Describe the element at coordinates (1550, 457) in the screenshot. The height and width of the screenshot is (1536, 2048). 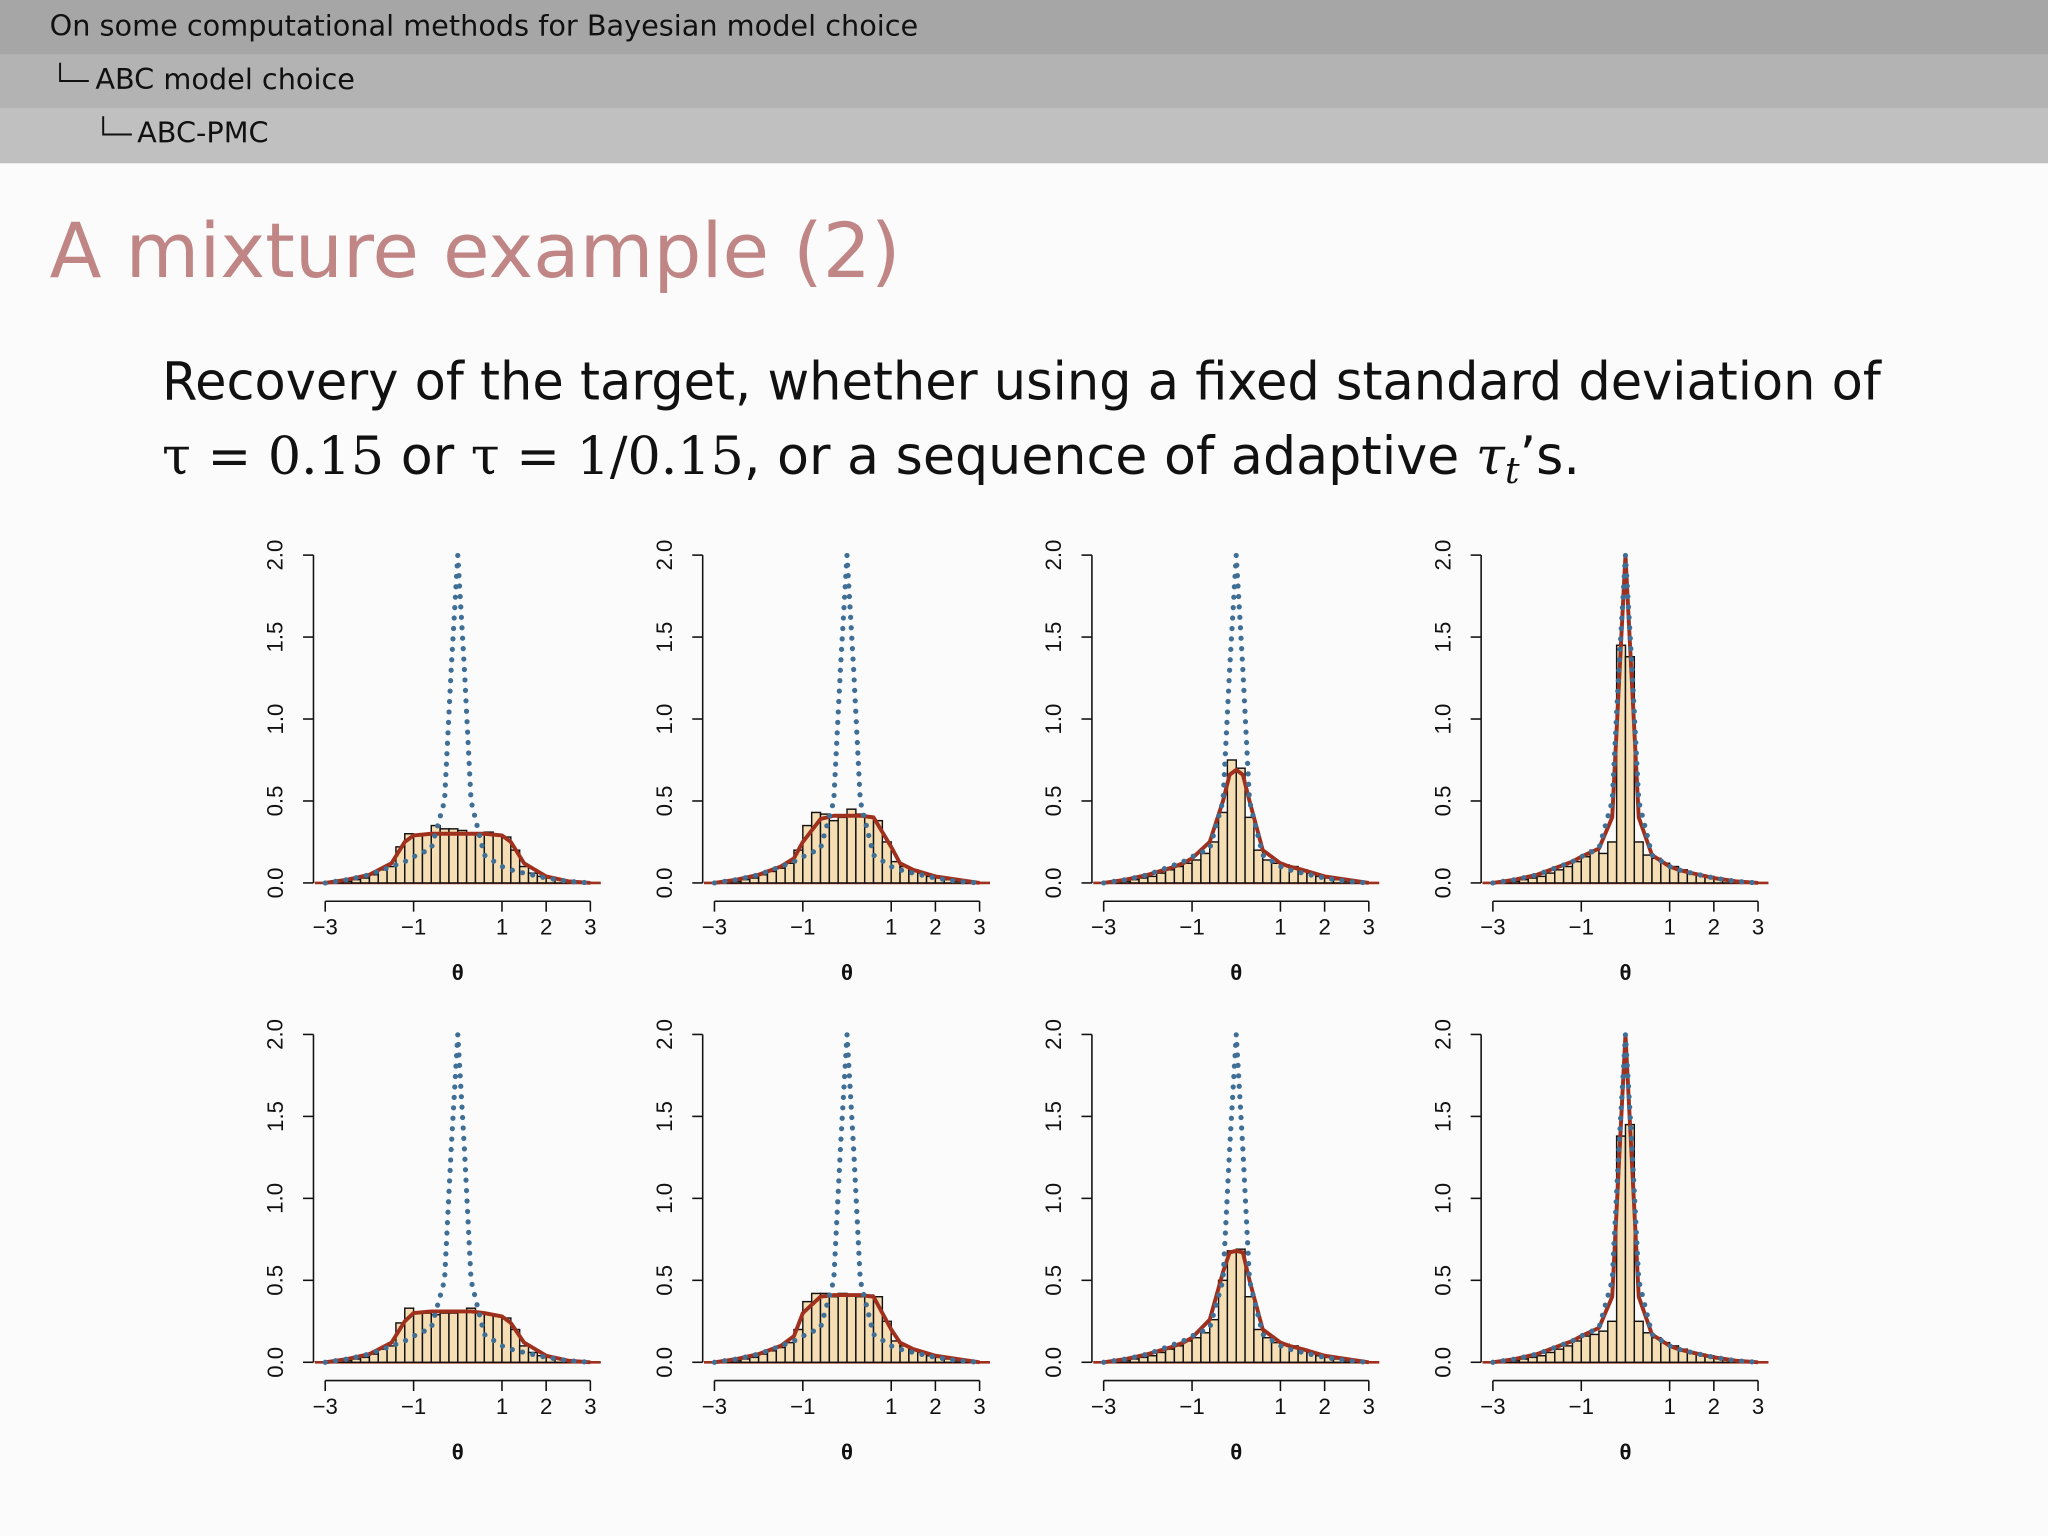
I see `text: ’s.` at that location.